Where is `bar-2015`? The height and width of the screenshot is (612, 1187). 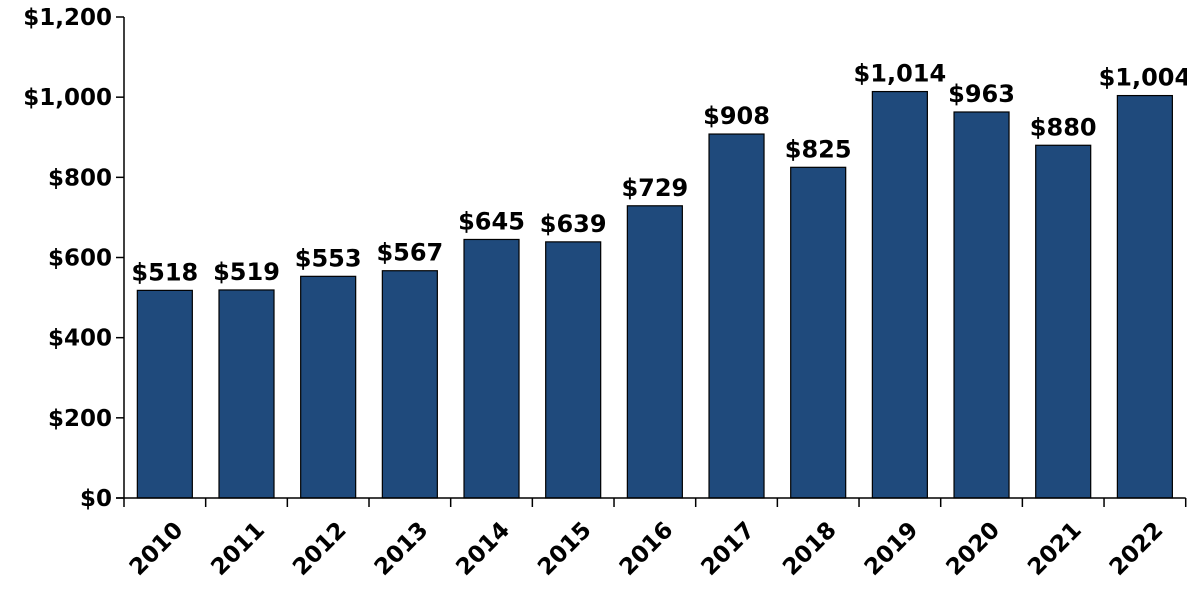 bar-2015 is located at coordinates (573, 370).